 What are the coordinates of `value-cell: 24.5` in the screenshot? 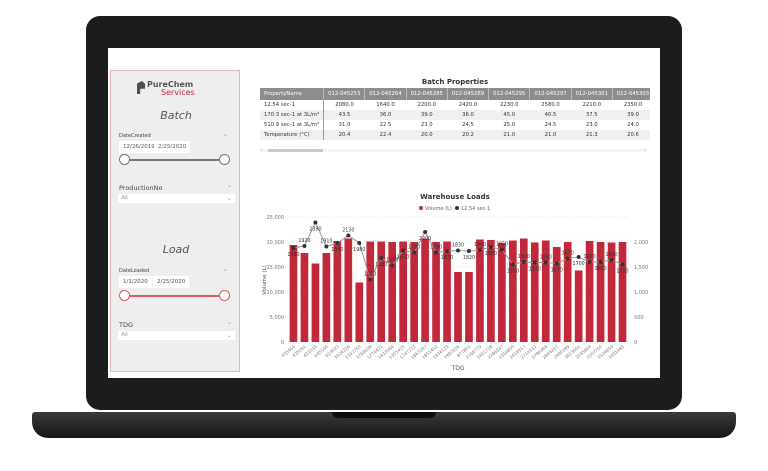 It's located at (468, 125).